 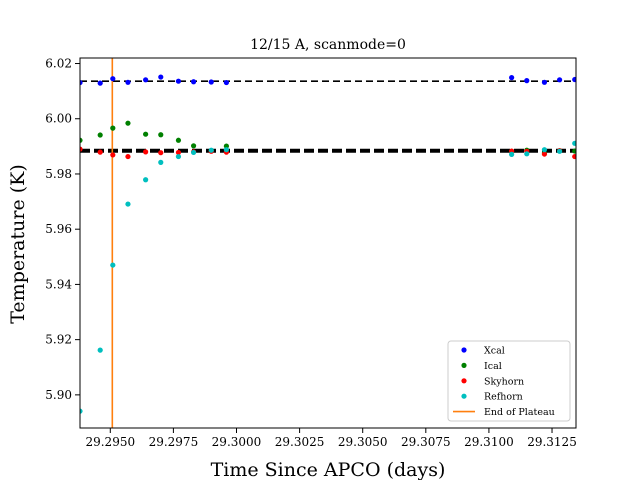 I want to click on legend-marker-ical, so click(x=464, y=365).